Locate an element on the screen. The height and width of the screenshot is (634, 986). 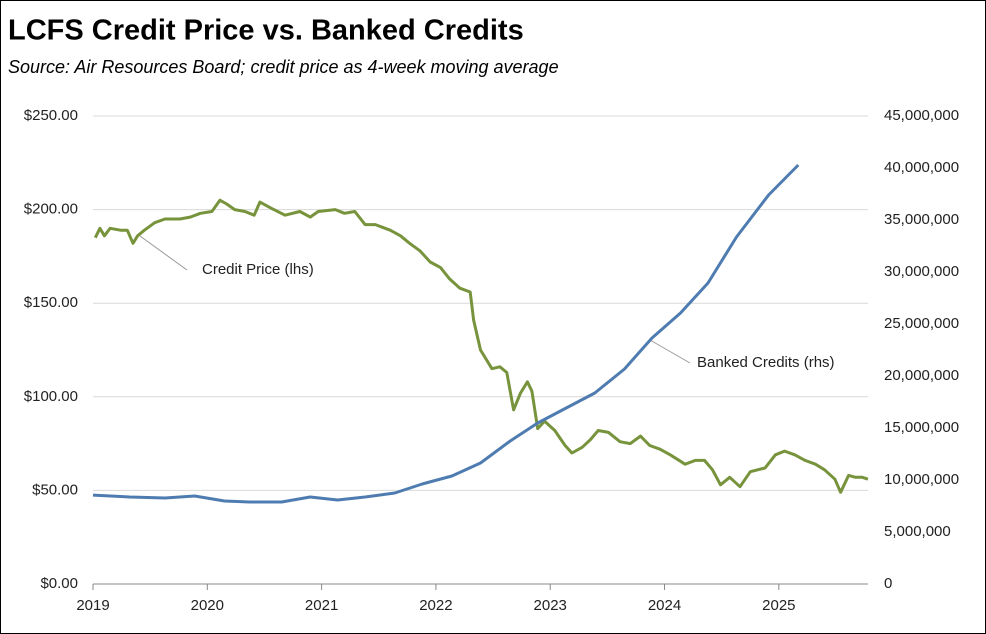
series-label: Credit Price (lhs) is located at coordinates (258, 269).